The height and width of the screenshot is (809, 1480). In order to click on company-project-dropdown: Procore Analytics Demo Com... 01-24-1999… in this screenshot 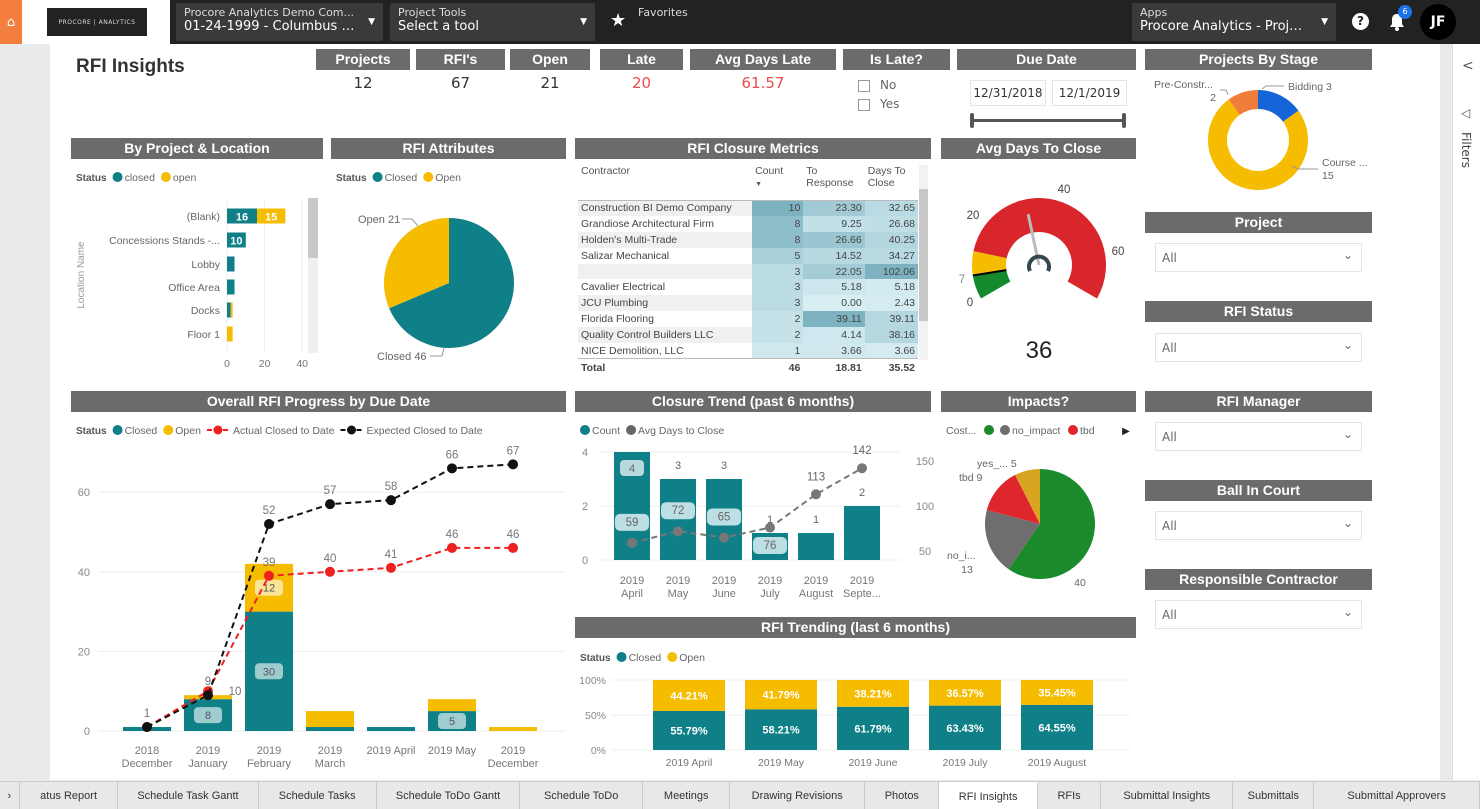, I will do `click(279, 22)`.